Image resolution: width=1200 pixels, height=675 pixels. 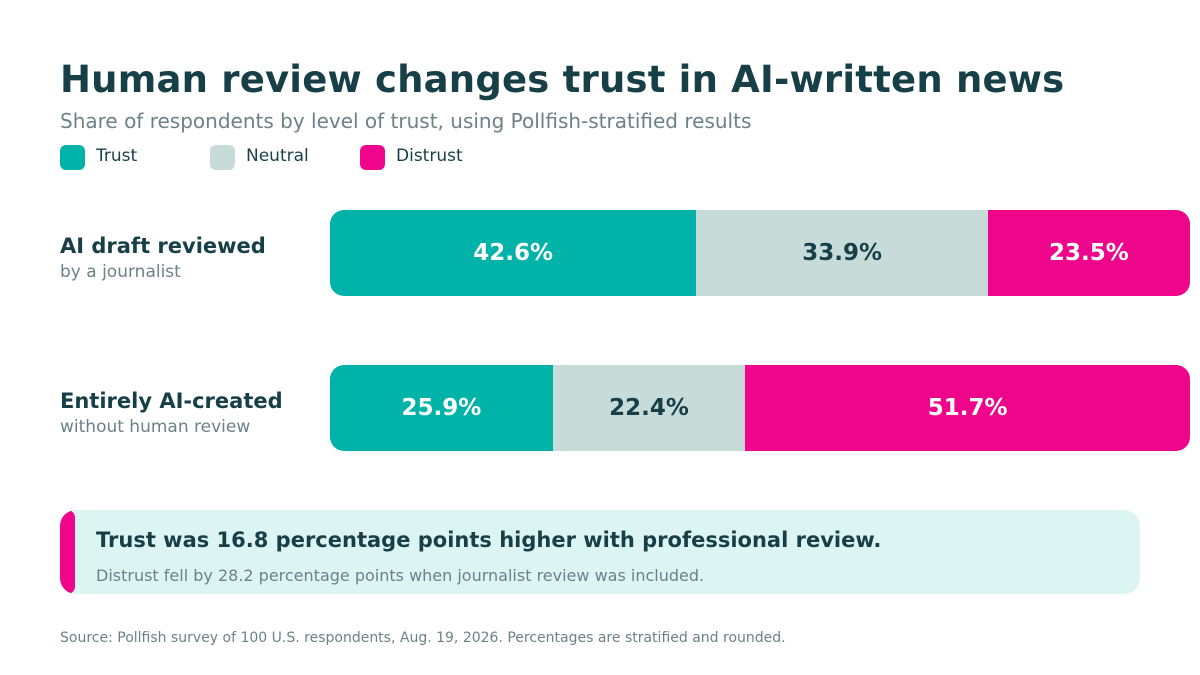 I want to click on category-title: AI draft reviewed, so click(x=163, y=246).